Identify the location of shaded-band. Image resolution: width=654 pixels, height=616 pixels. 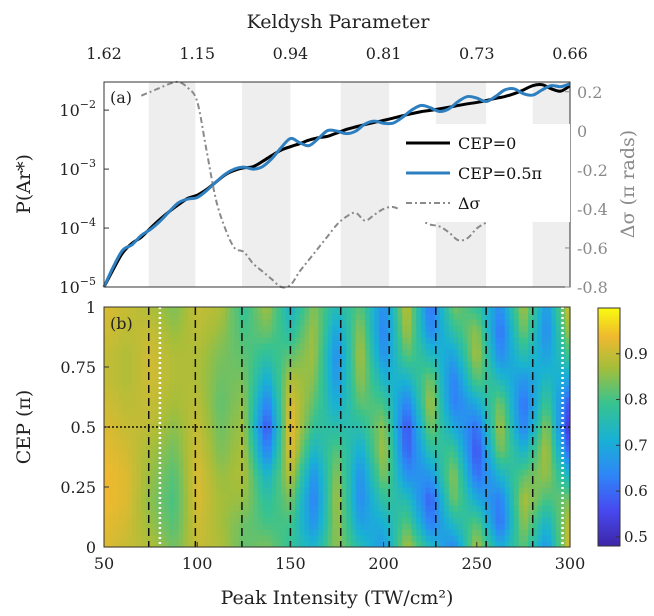
(172, 184).